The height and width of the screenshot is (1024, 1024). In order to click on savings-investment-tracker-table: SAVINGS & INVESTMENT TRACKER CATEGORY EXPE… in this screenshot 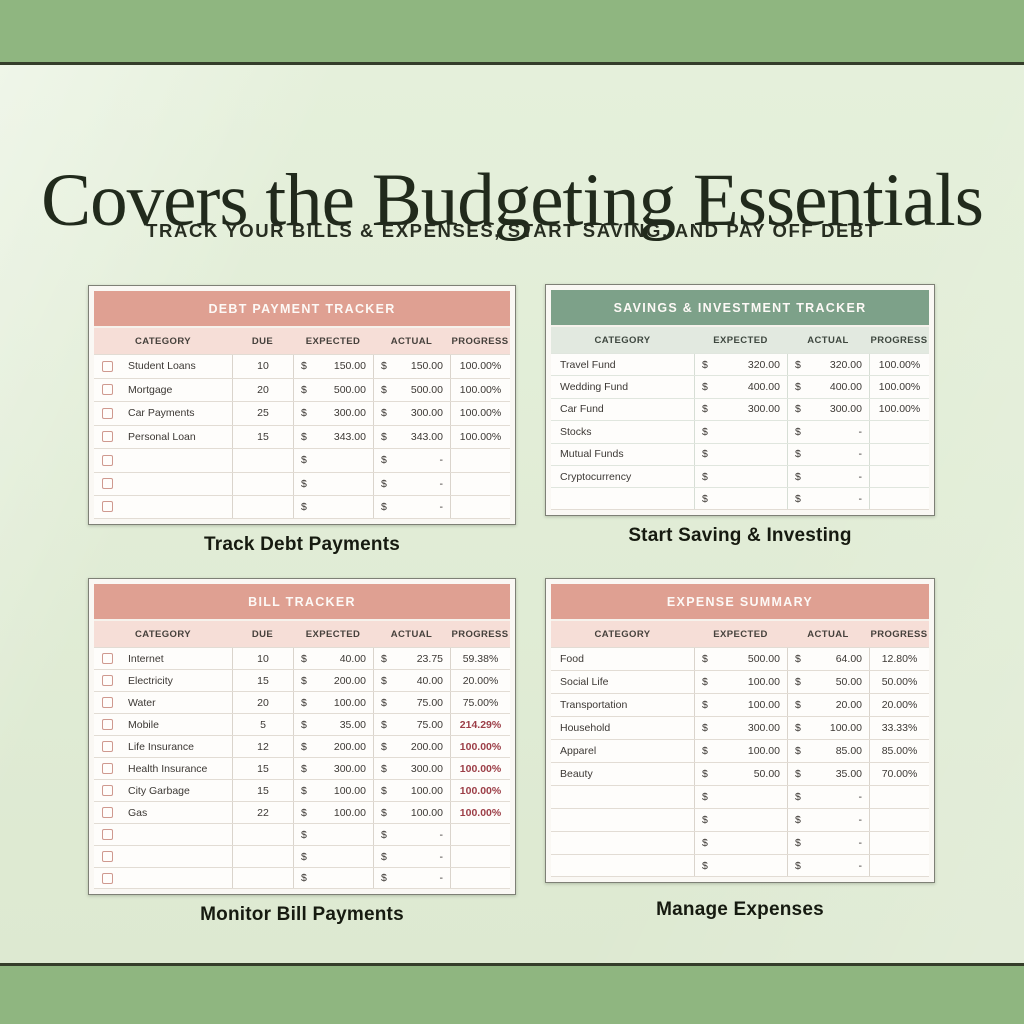, I will do `click(740, 400)`.